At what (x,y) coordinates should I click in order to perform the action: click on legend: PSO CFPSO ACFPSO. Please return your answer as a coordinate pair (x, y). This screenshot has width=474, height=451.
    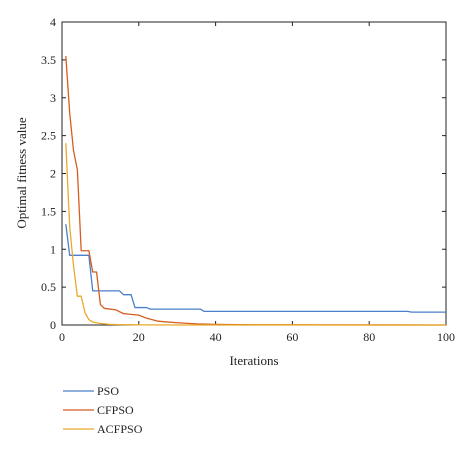
    Looking at the image, I should click on (103, 410).